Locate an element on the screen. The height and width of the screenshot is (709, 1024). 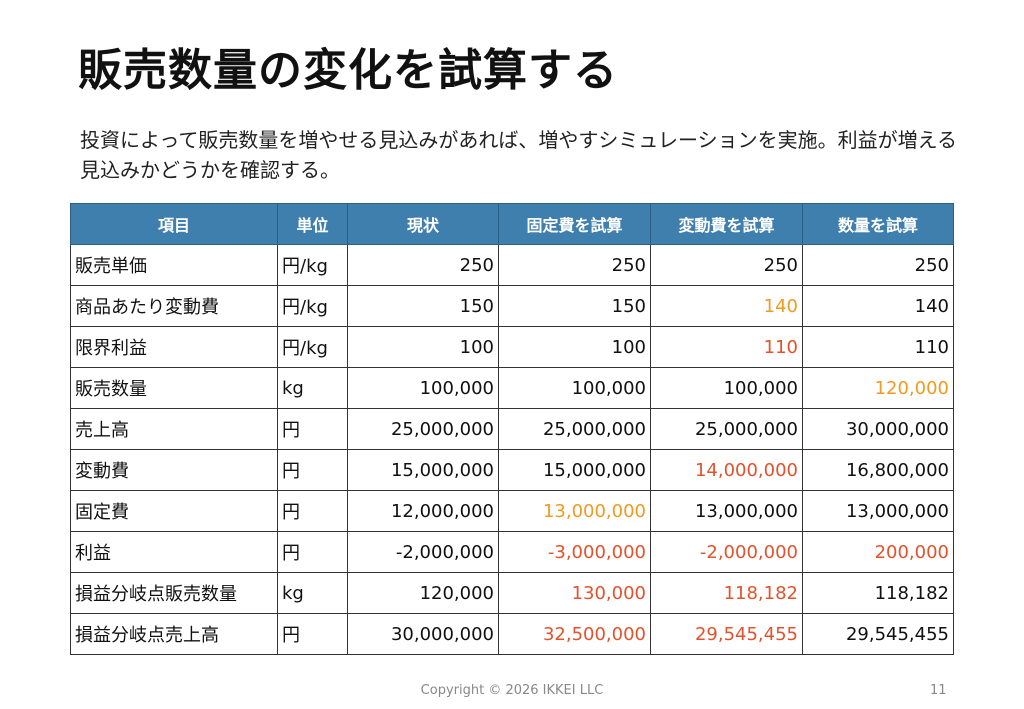
value-cell: 12,000,000 is located at coordinates (423, 511).